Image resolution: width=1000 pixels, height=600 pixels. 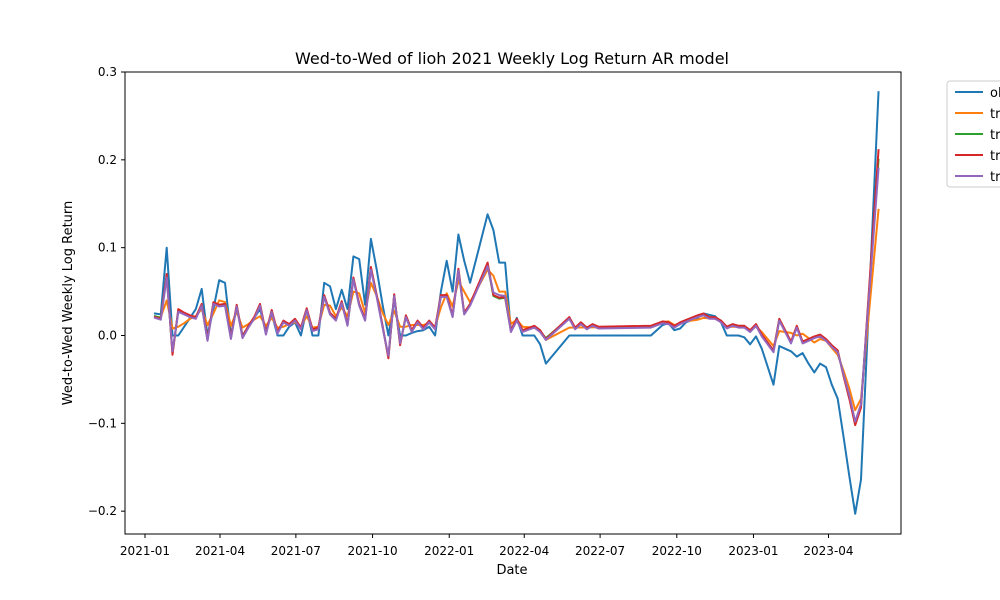 I want to click on y-tick-label: 0.2, so click(x=107, y=160).